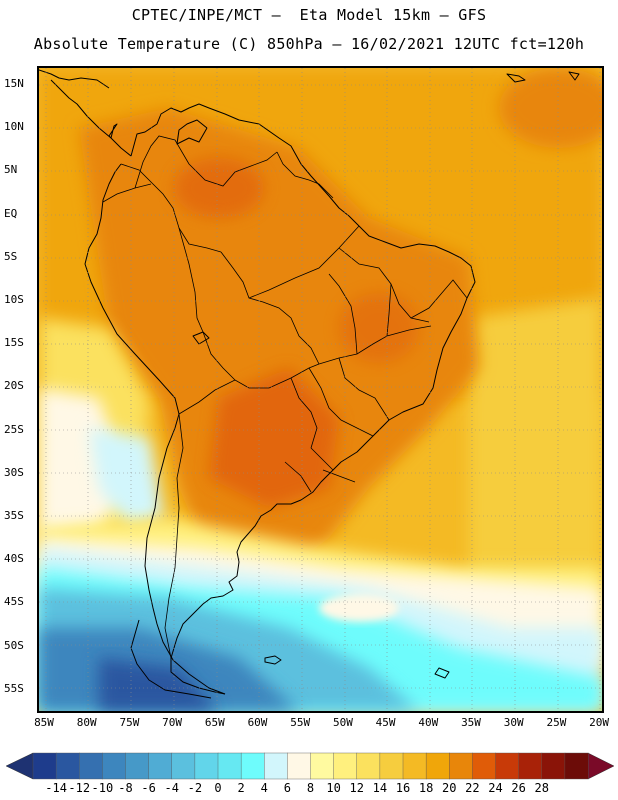 This screenshot has width=618, height=800. What do you see at coordinates (171, 788) in the screenshot?
I see `legend-level-label: -4` at bounding box center [171, 788].